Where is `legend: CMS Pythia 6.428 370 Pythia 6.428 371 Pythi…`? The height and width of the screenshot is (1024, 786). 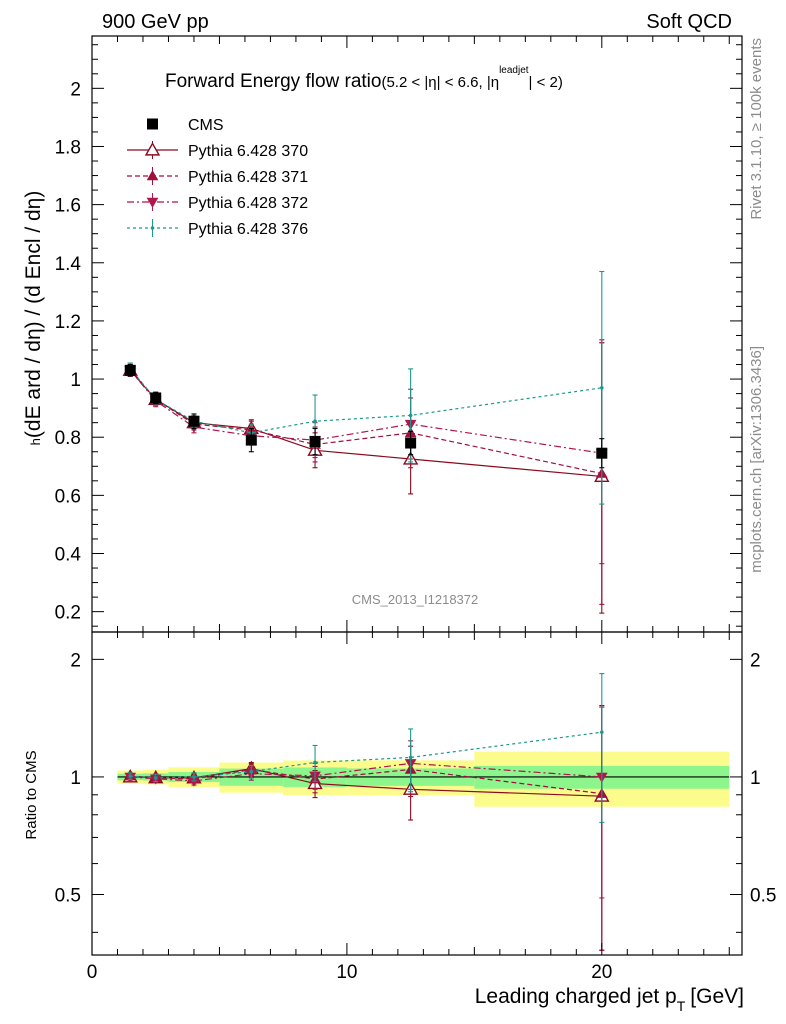
legend: CMS Pythia 6.428 370 Pythia 6.428 371 Pythi… is located at coordinates (217, 177).